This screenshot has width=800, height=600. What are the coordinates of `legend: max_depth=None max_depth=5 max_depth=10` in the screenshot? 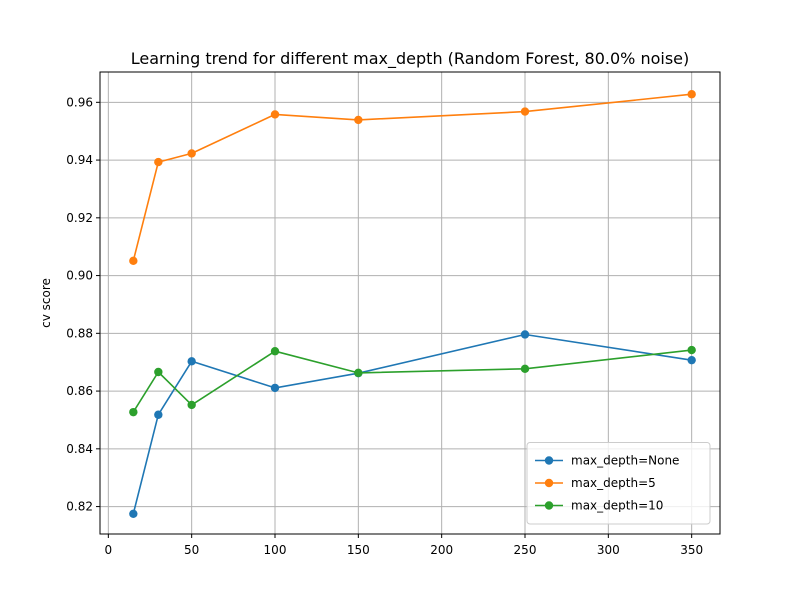 It's located at (618, 483).